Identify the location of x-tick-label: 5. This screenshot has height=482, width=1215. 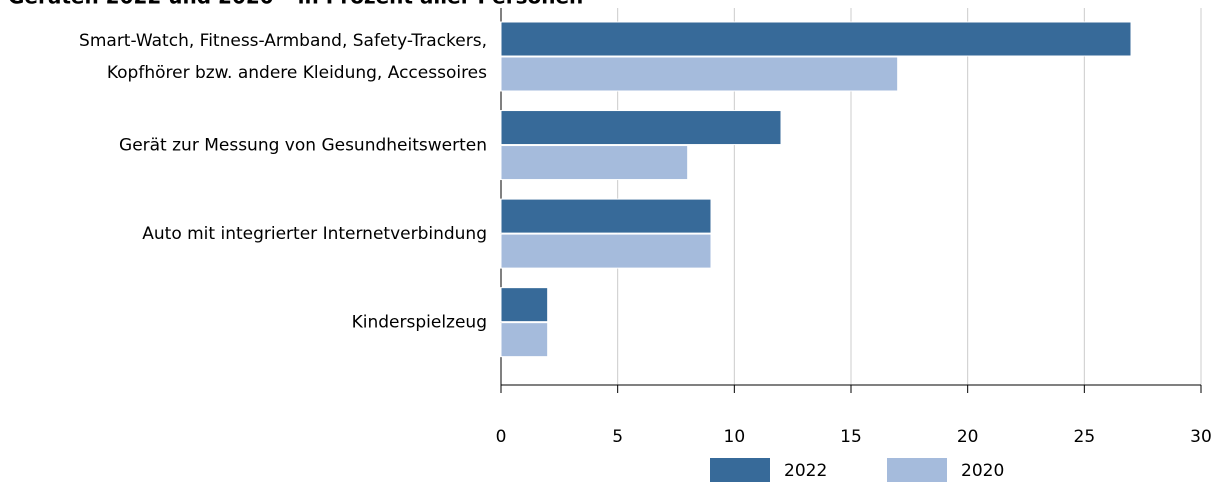
(617, 437).